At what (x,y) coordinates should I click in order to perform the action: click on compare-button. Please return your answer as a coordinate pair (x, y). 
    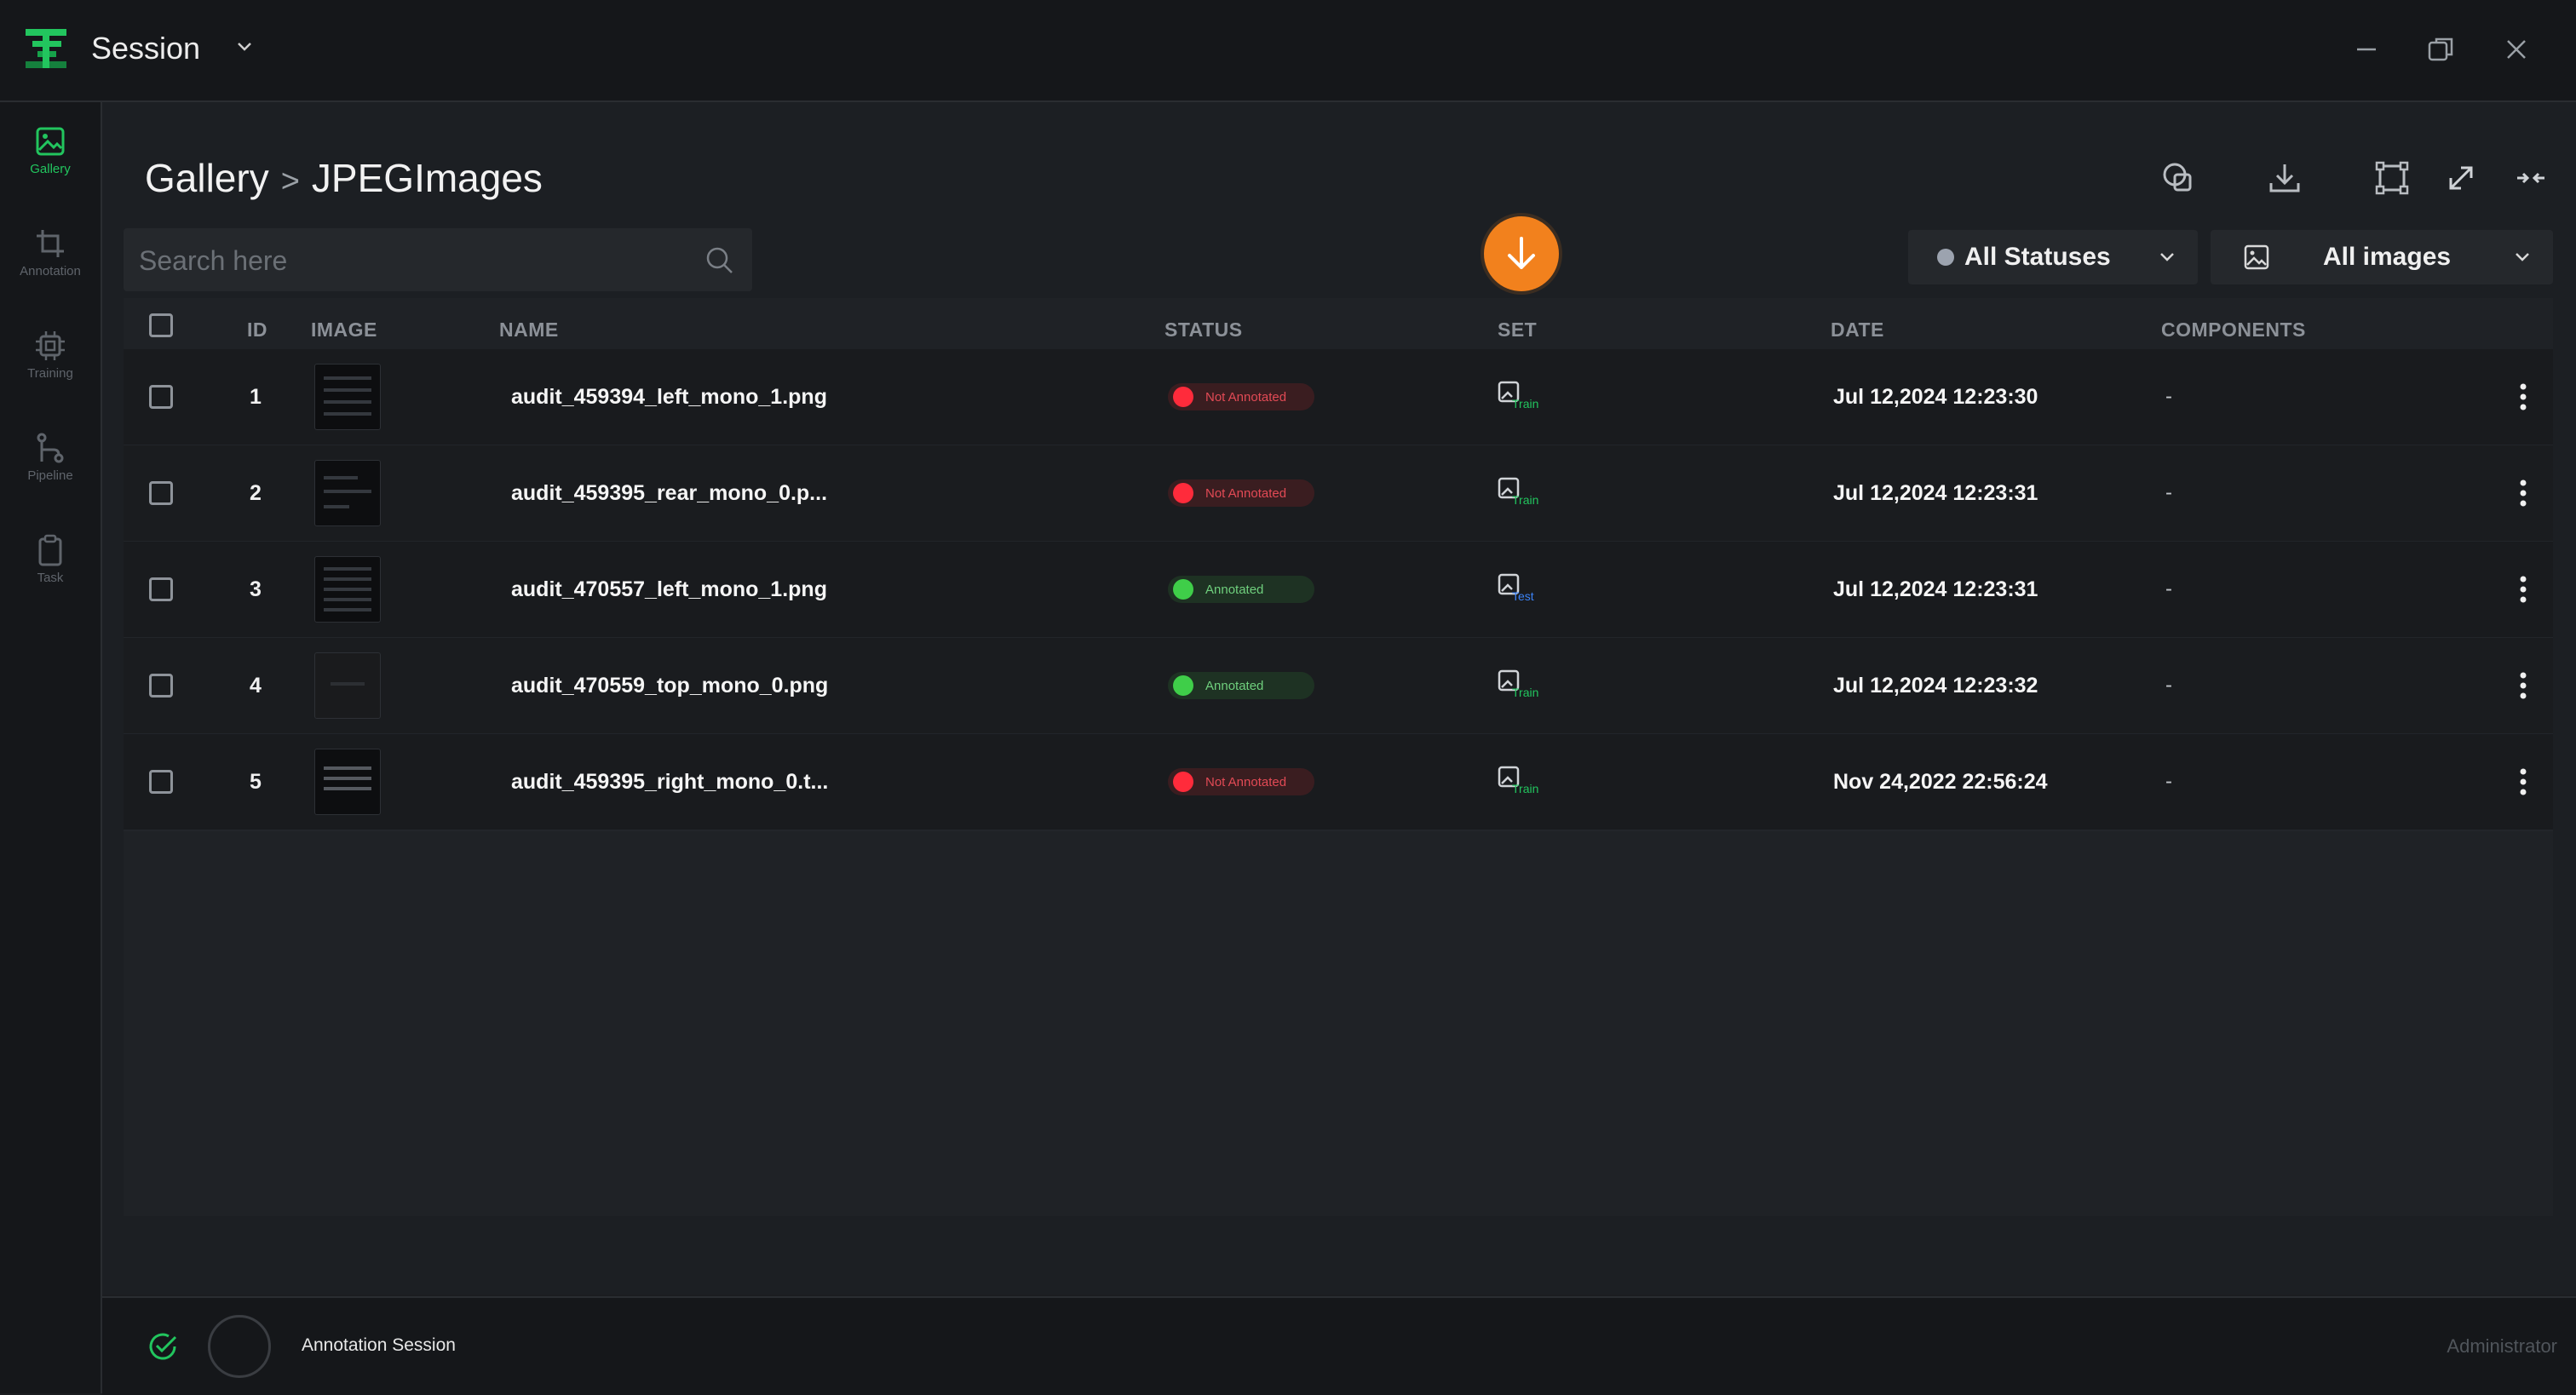
    Looking at the image, I should click on (2178, 178).